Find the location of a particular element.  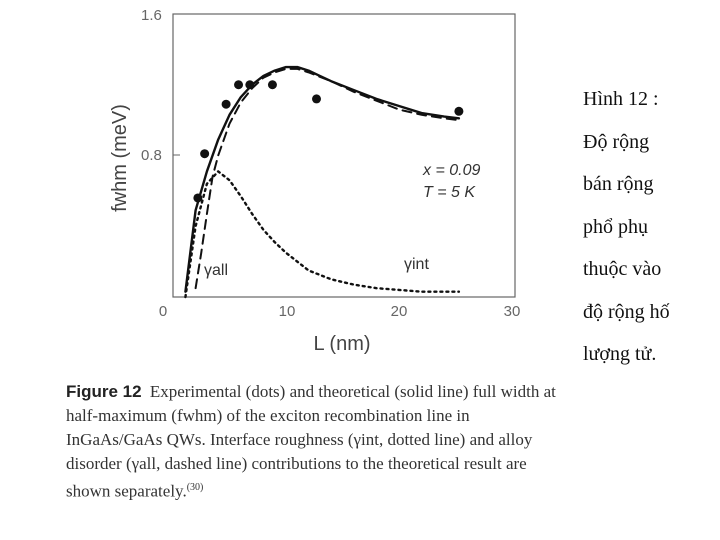

figure-label: Figure 12 is located at coordinates (104, 391).